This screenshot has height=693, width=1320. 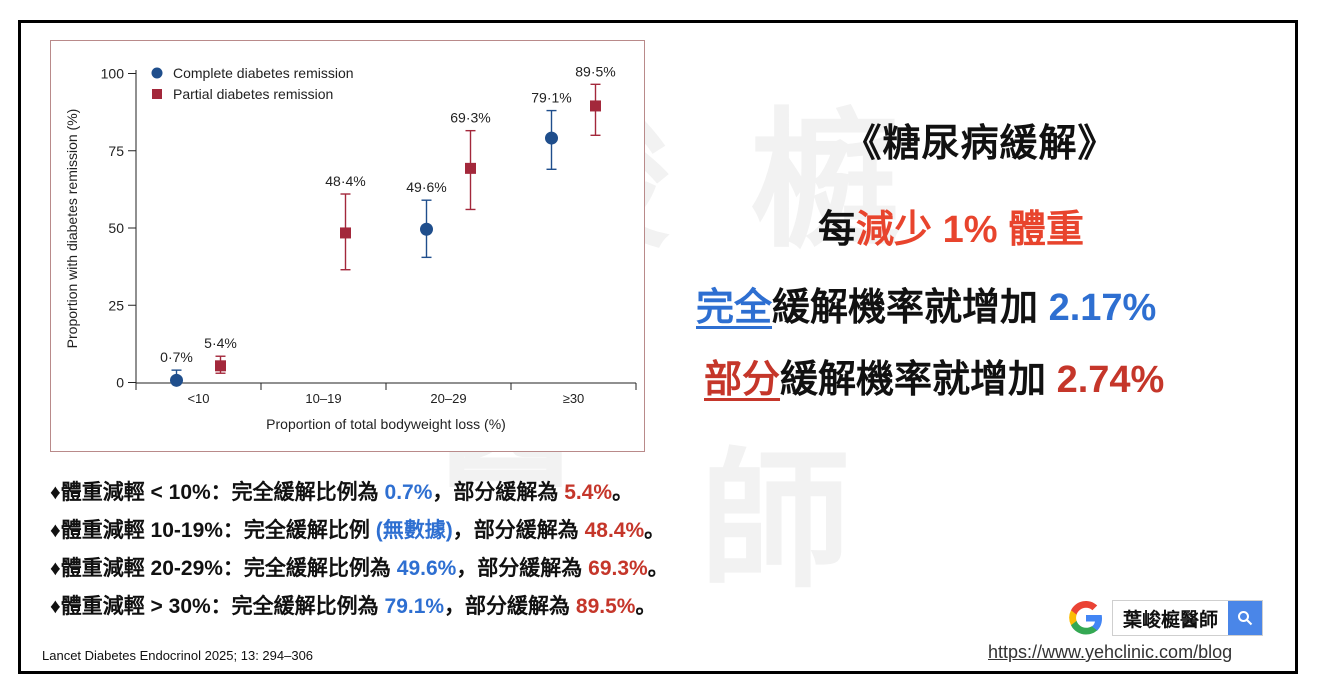 I want to click on data-label: 0·7%, so click(x=176, y=357).